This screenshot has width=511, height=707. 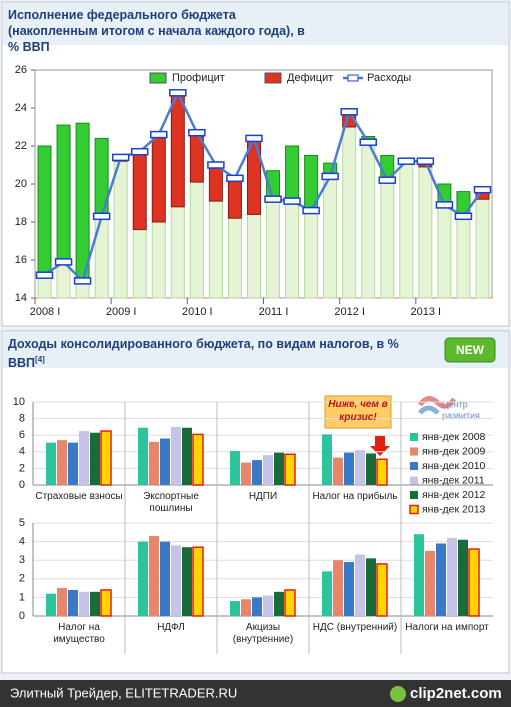 I want to click on y-tick-label: 5, so click(x=22, y=523).